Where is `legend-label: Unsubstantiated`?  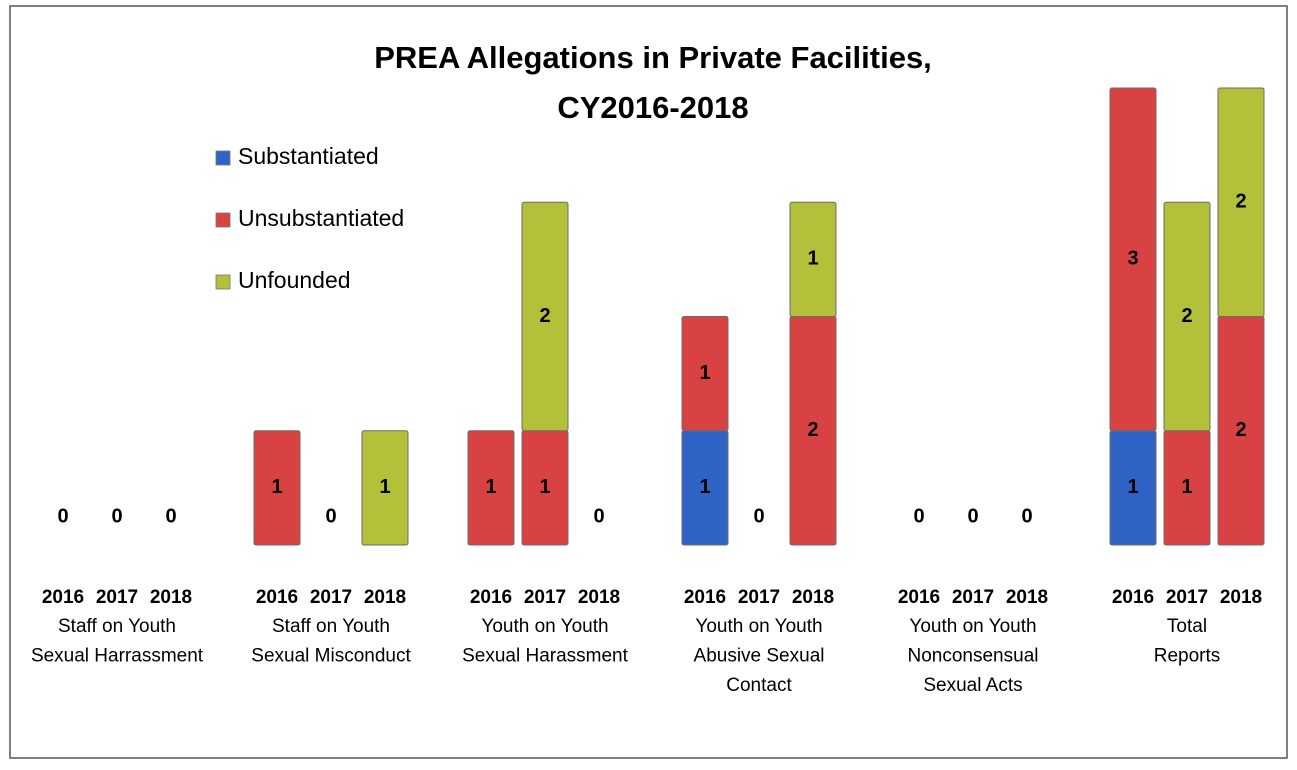
legend-label: Unsubstantiated is located at coordinates (321, 218).